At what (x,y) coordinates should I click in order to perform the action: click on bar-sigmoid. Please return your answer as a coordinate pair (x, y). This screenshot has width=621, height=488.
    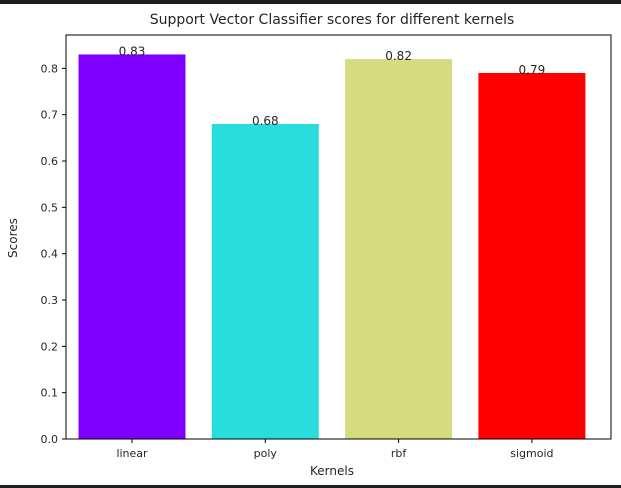
    Looking at the image, I should click on (532, 256).